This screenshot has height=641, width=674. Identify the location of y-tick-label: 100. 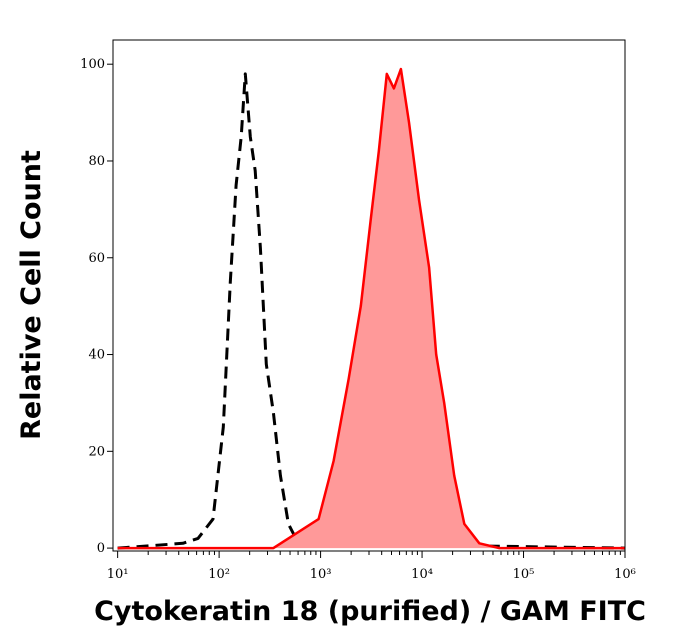
(92, 64).